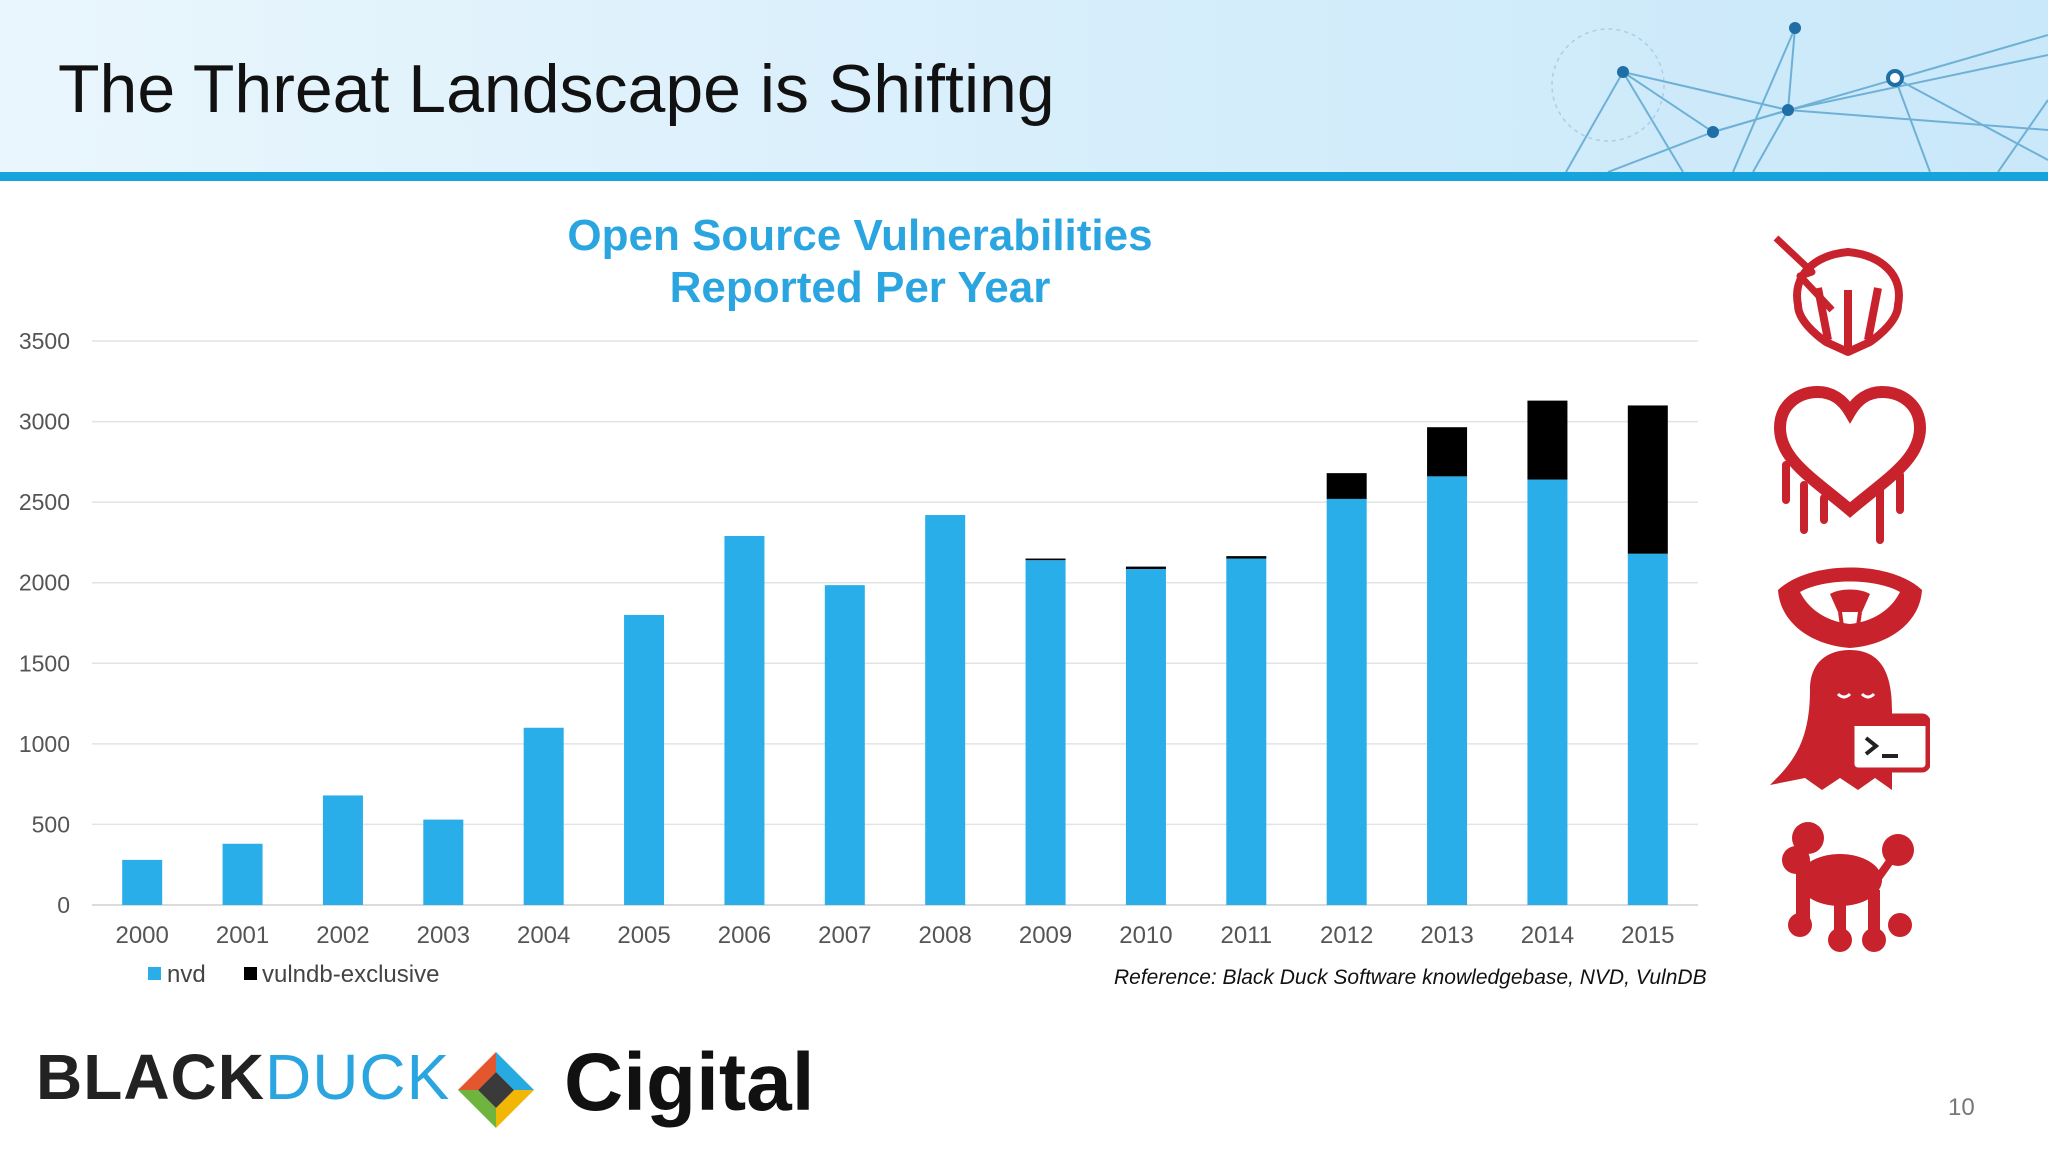 This screenshot has width=2048, height=1152. Describe the element at coordinates (1447, 452) in the screenshot. I see `bar-vulndb-exclusive-2013` at that location.